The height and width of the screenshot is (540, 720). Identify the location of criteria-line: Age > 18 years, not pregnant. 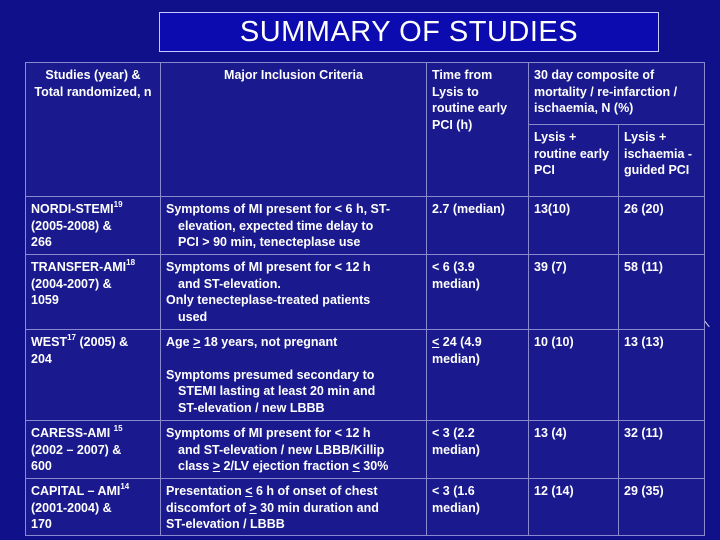
(252, 342).